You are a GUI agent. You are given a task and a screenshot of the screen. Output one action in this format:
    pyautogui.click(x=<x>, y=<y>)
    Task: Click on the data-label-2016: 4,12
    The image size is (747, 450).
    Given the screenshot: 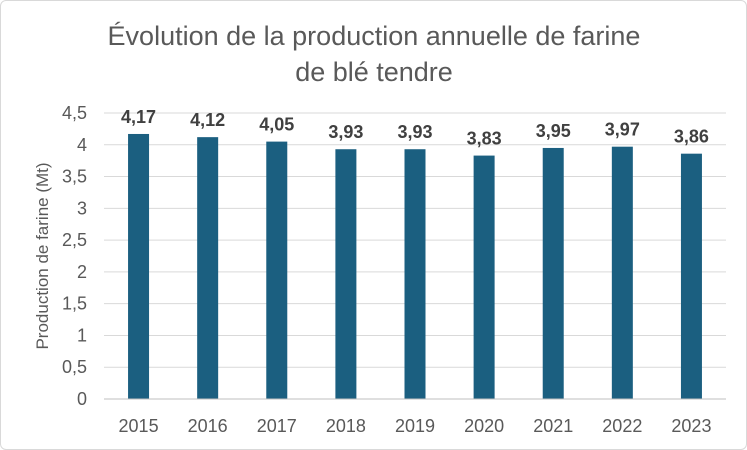 What is the action you would take?
    pyautogui.click(x=207, y=120)
    